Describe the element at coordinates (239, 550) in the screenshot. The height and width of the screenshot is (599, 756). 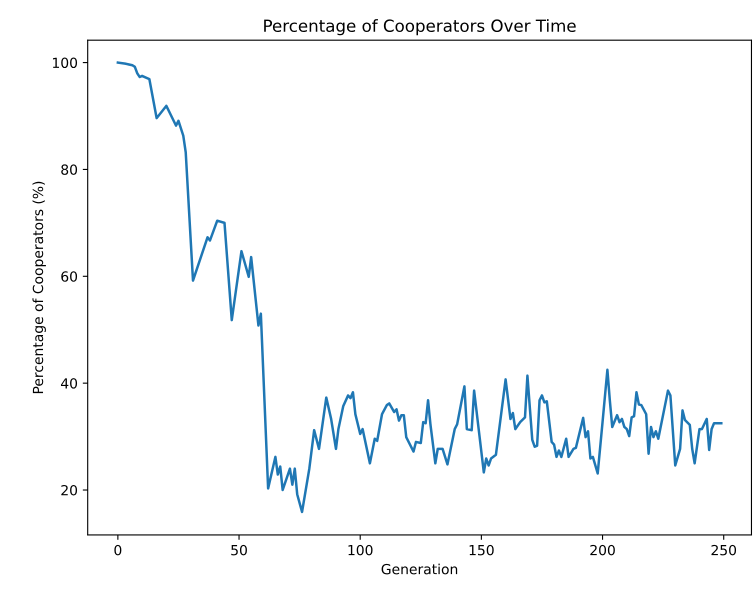
I see `x-tick-label: 50` at that location.